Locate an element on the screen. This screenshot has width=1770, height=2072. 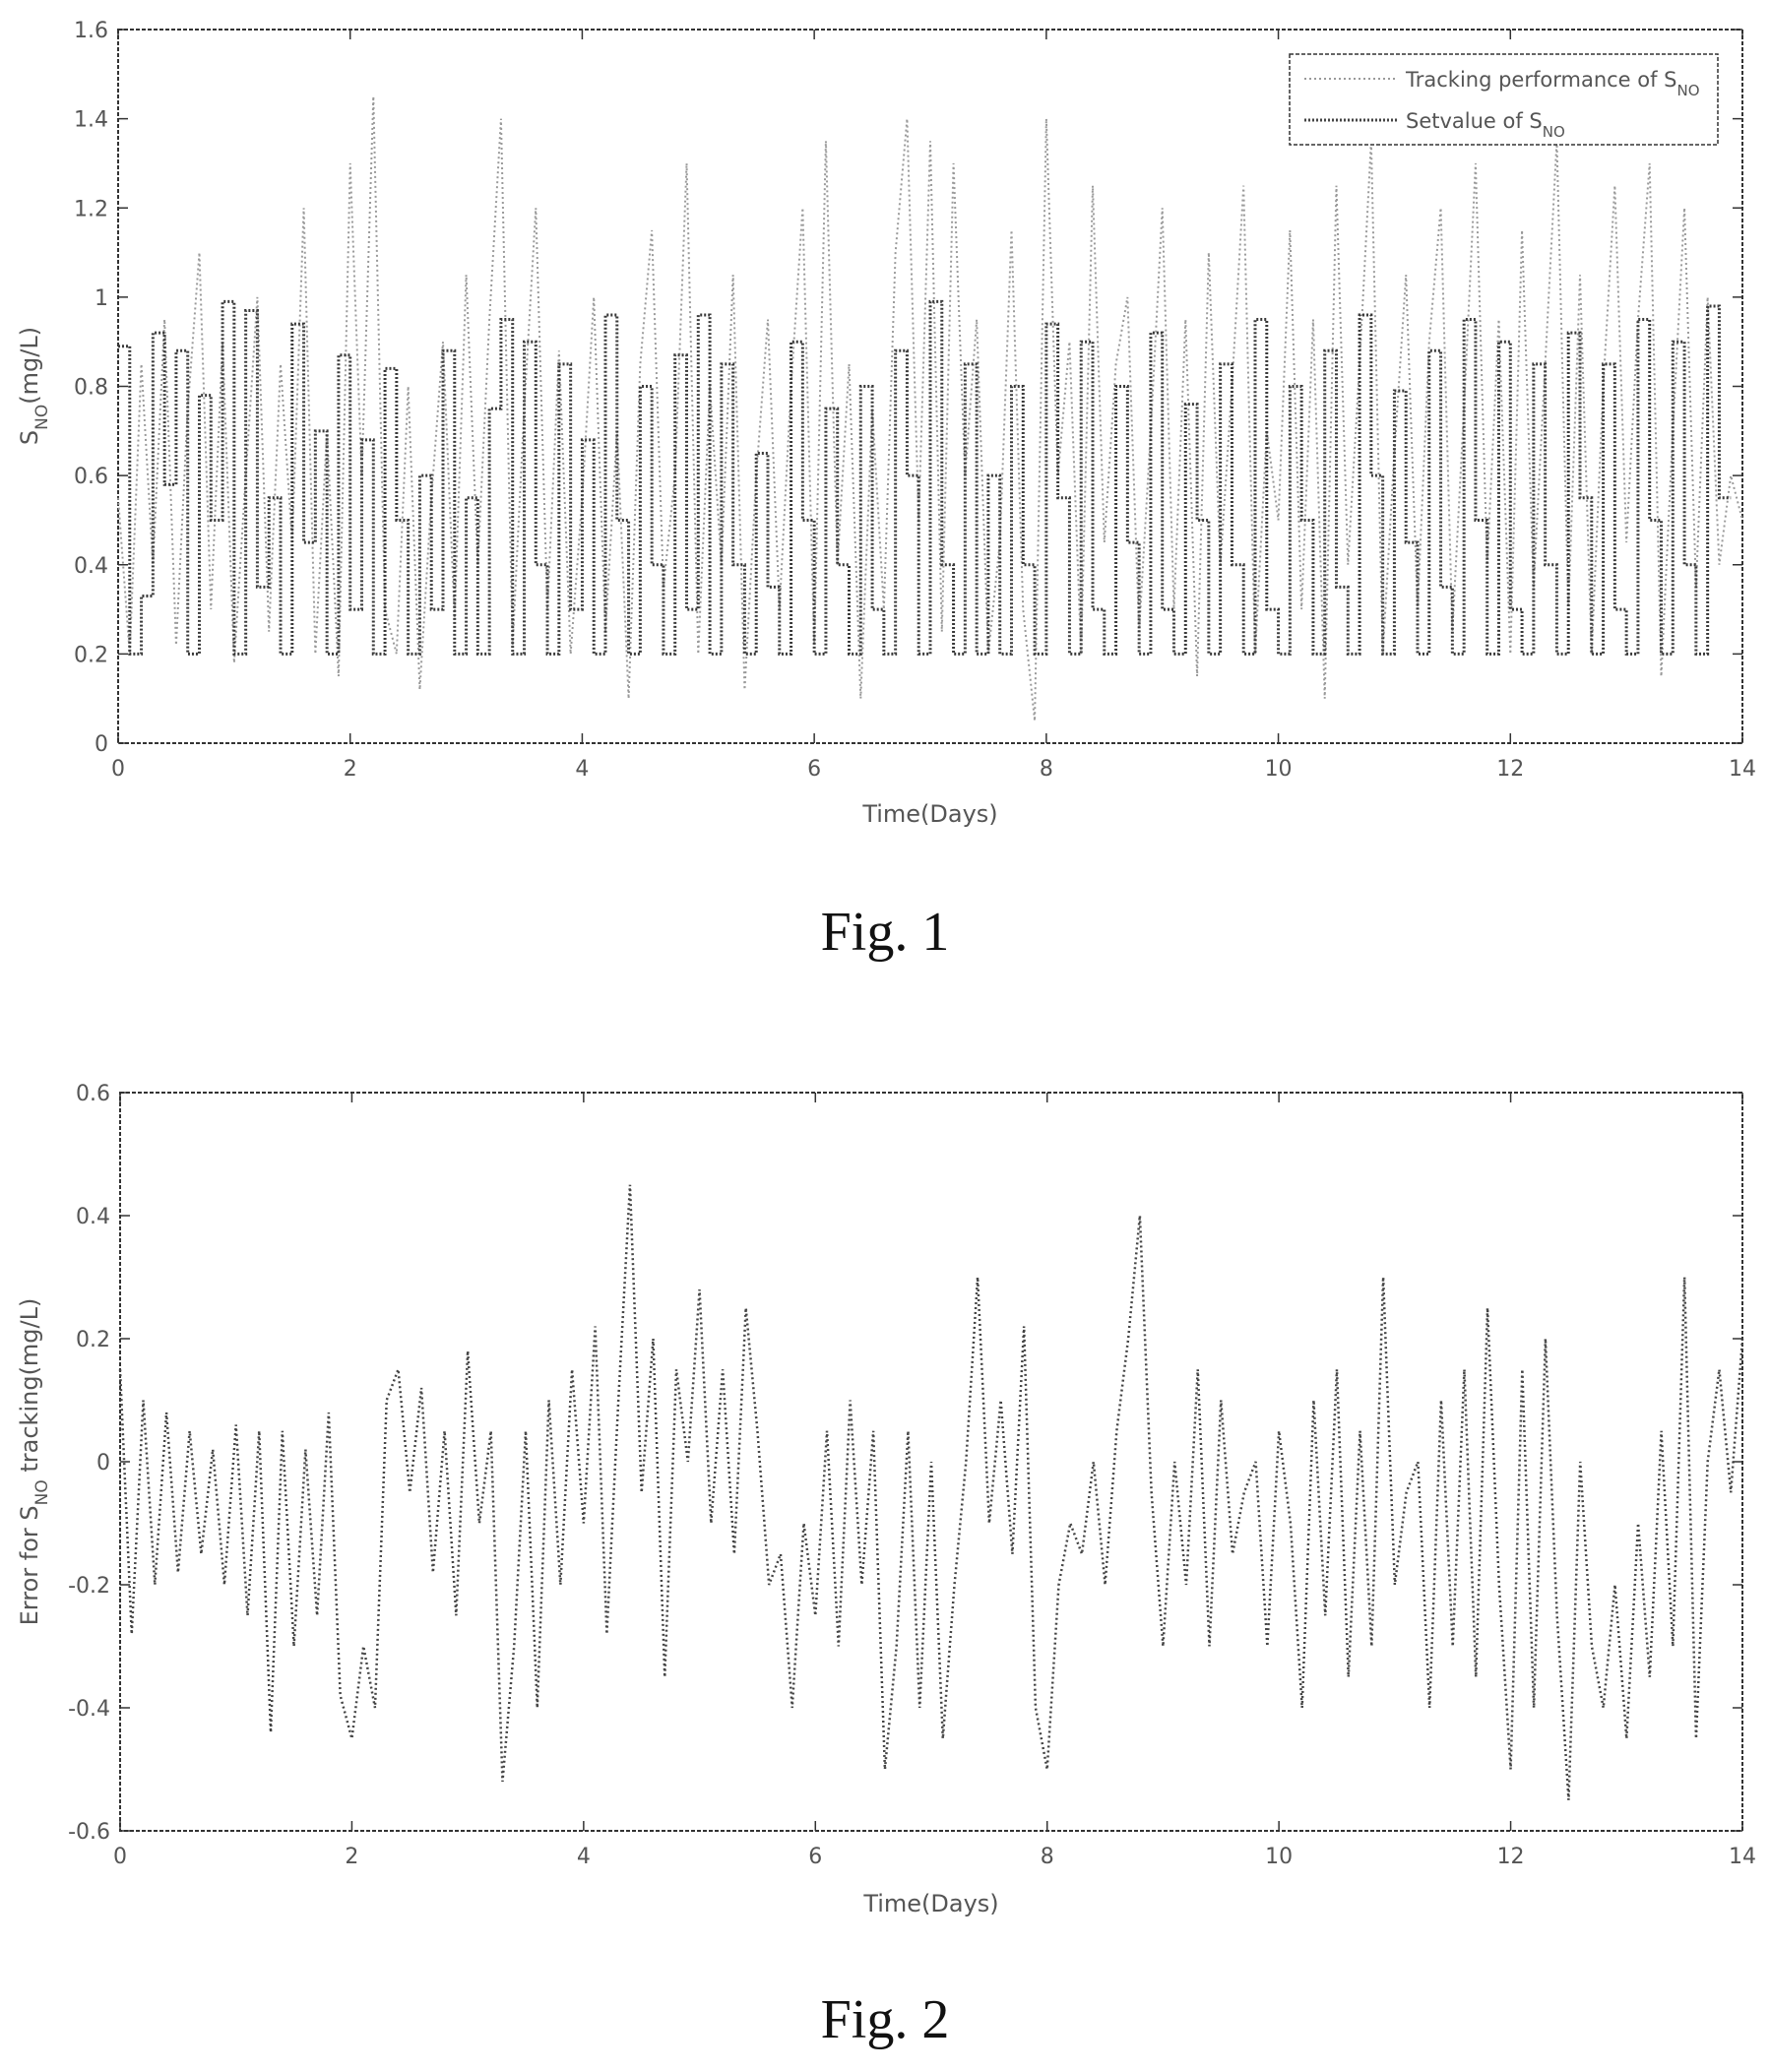
legend-entry-setvalue: Setvalue of SNO is located at coordinates (1485, 125).